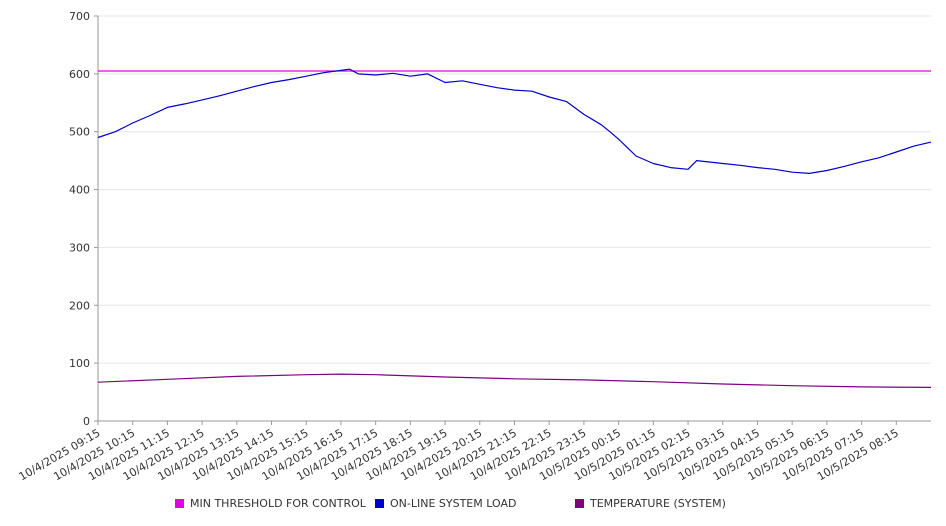 The image size is (946, 526). Describe the element at coordinates (514, 380) in the screenshot. I see `series-line-temperature` at that location.